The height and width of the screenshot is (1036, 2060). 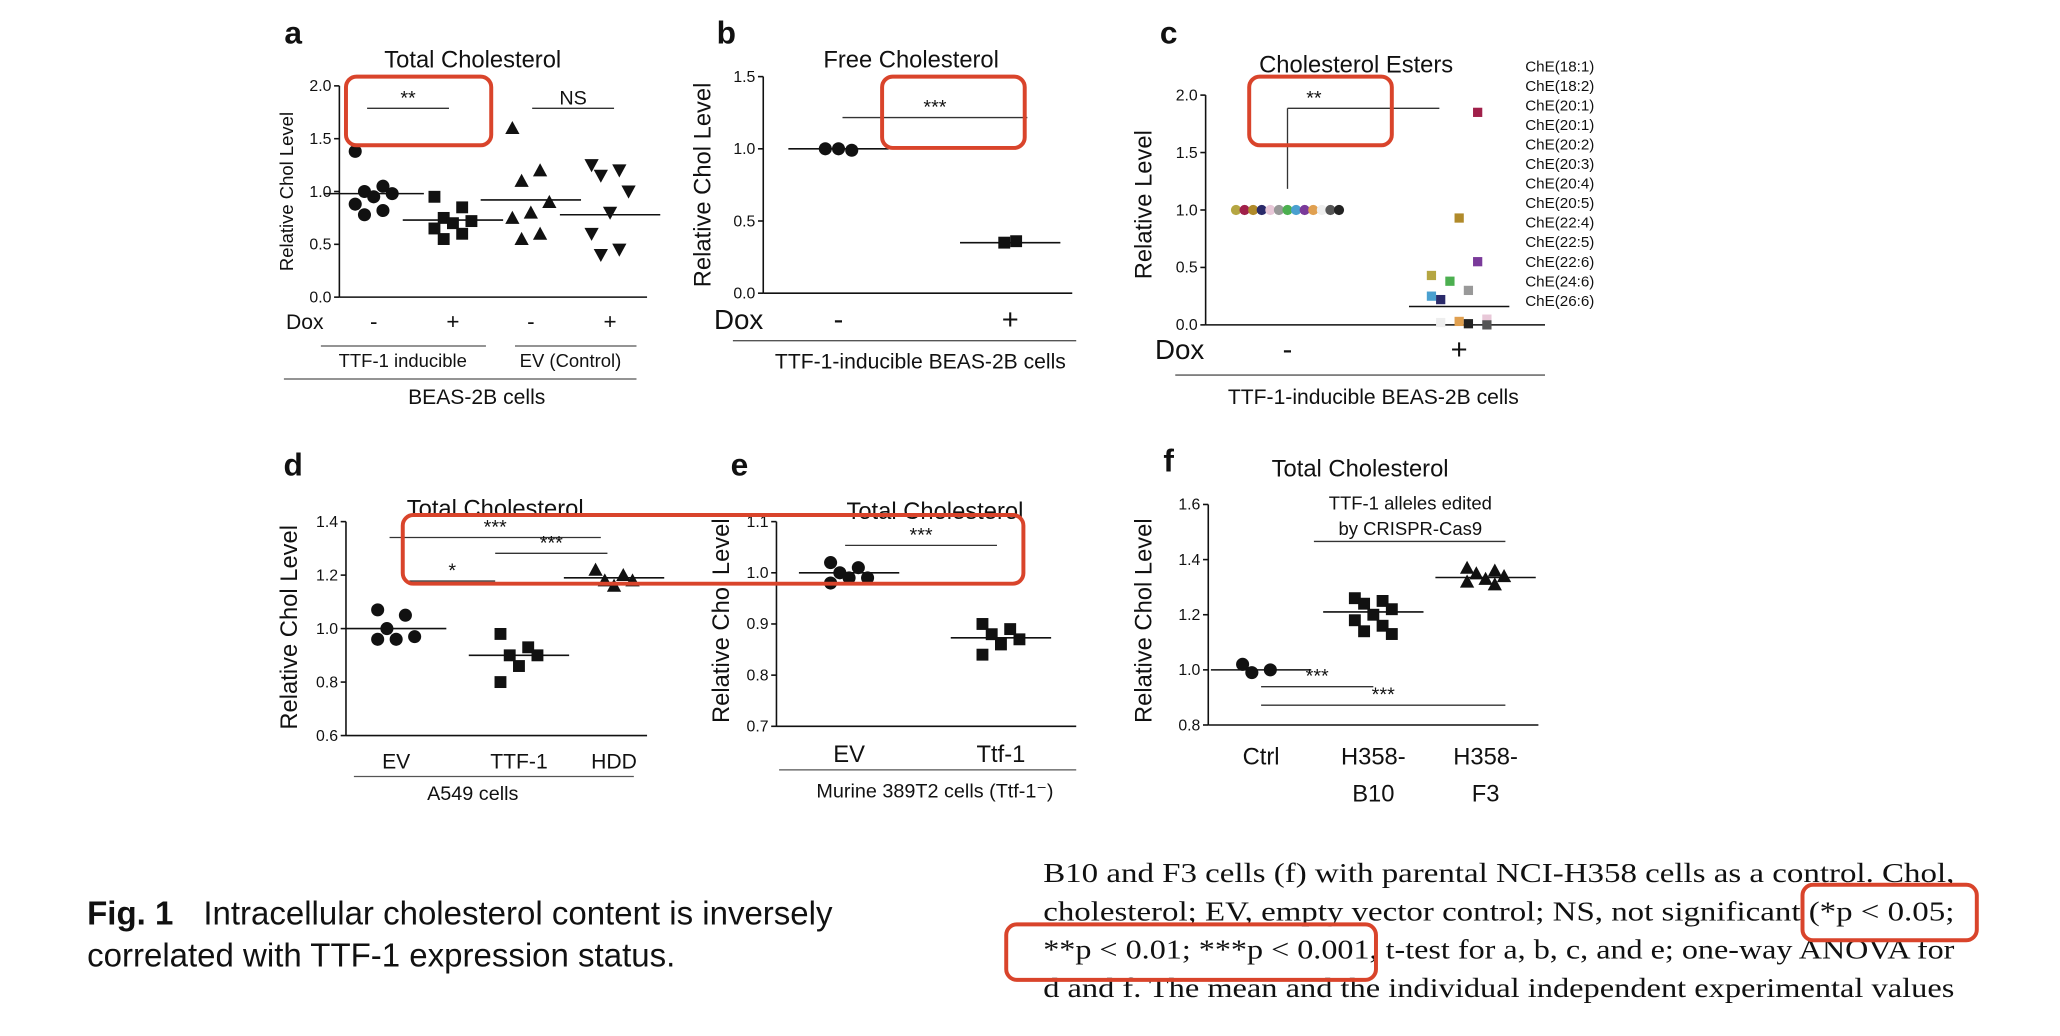 I want to click on y-tick-label: 0.9, so click(x=758, y=624).